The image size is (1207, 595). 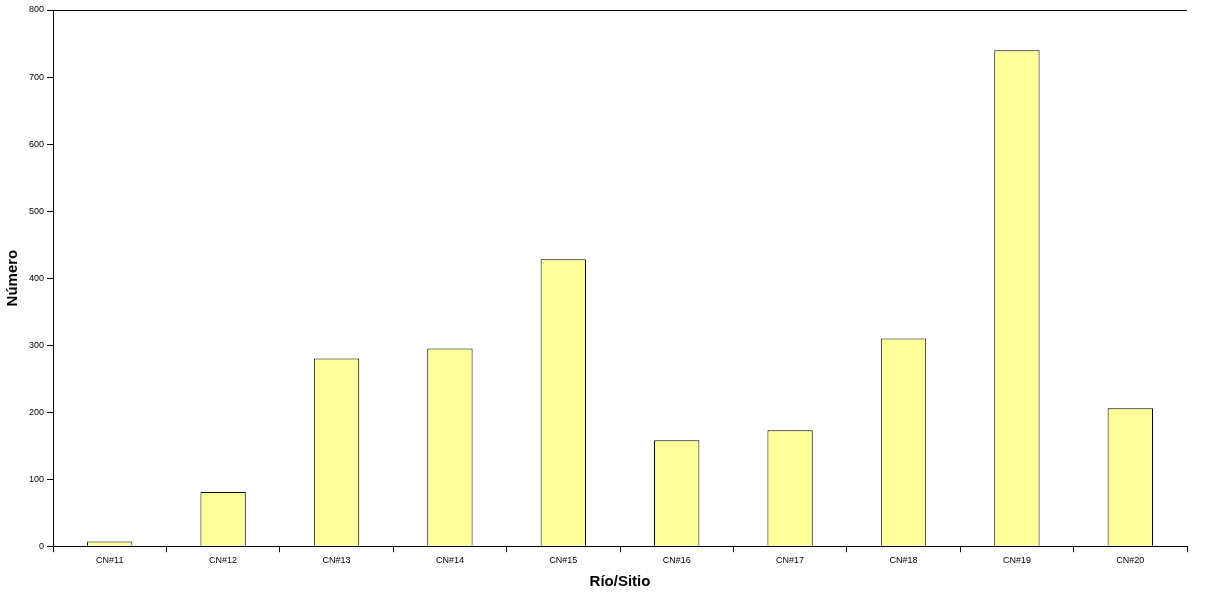 I want to click on y-tick-label: 700, so click(x=36, y=76).